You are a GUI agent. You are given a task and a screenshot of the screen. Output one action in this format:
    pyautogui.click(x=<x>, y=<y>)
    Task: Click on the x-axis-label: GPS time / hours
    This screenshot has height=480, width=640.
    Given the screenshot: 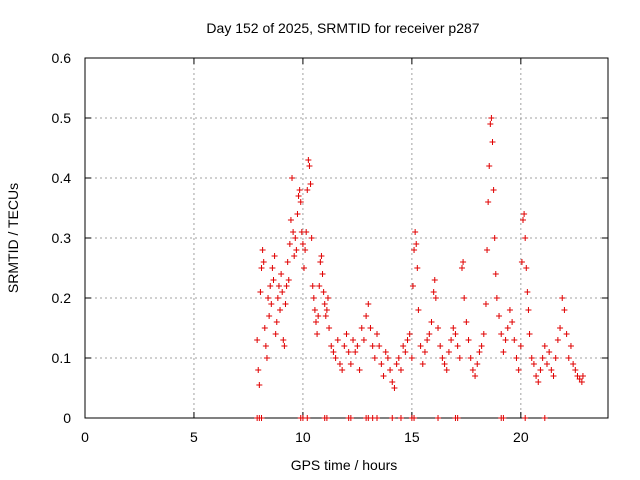 What is the action you would take?
    pyautogui.click(x=344, y=465)
    